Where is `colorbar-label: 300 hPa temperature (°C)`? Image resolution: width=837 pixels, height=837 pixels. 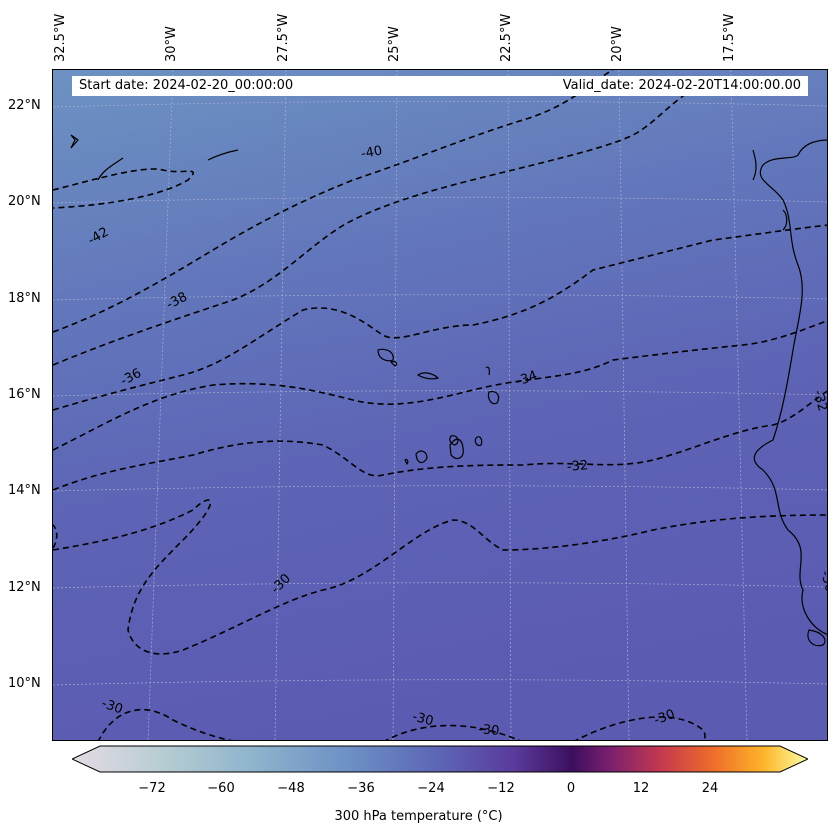
colorbar-label: 300 hPa temperature (°C) is located at coordinates (418, 816).